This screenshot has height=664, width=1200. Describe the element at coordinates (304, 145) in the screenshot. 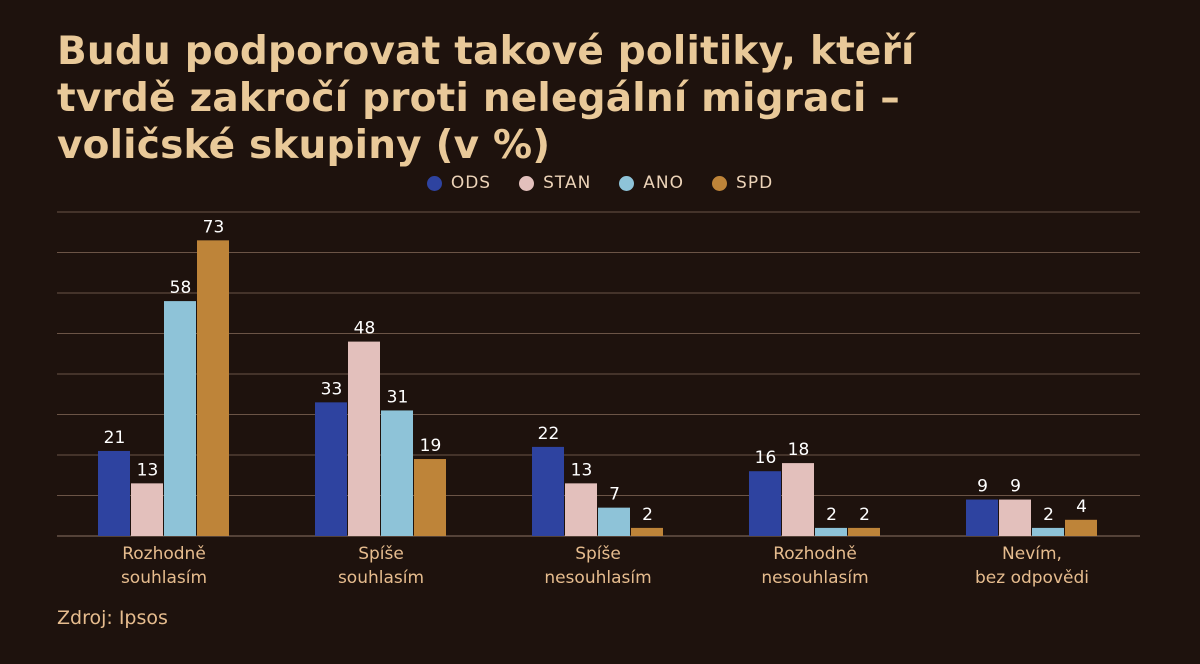

I see `chart-title-line: voličské skupiny (v %)` at that location.